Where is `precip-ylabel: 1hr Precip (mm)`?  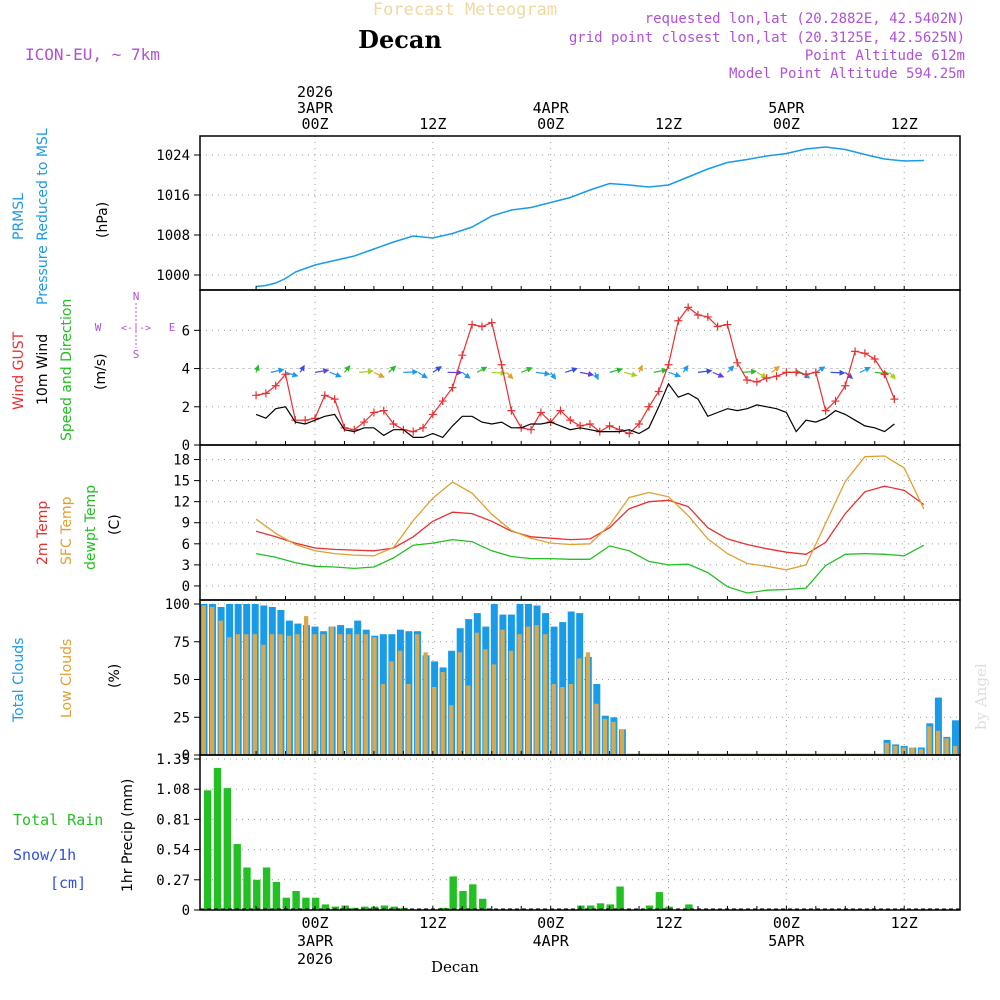 precip-ylabel: 1hr Precip (mm) is located at coordinates (128, 835).